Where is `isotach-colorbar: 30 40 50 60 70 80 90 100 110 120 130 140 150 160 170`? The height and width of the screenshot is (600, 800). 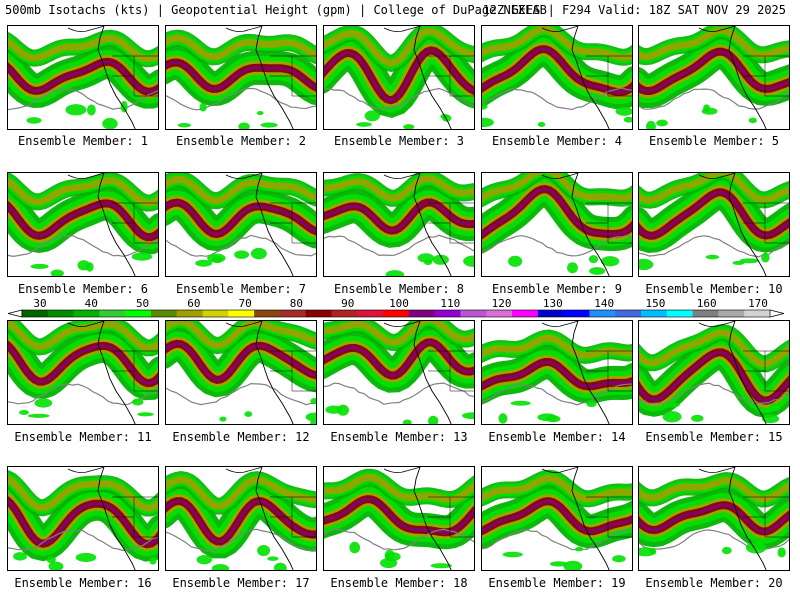 isotach-colorbar: 30 40 50 60 70 80 90 100 110 120 130 140 150 160 170 is located at coordinates (396, 307).